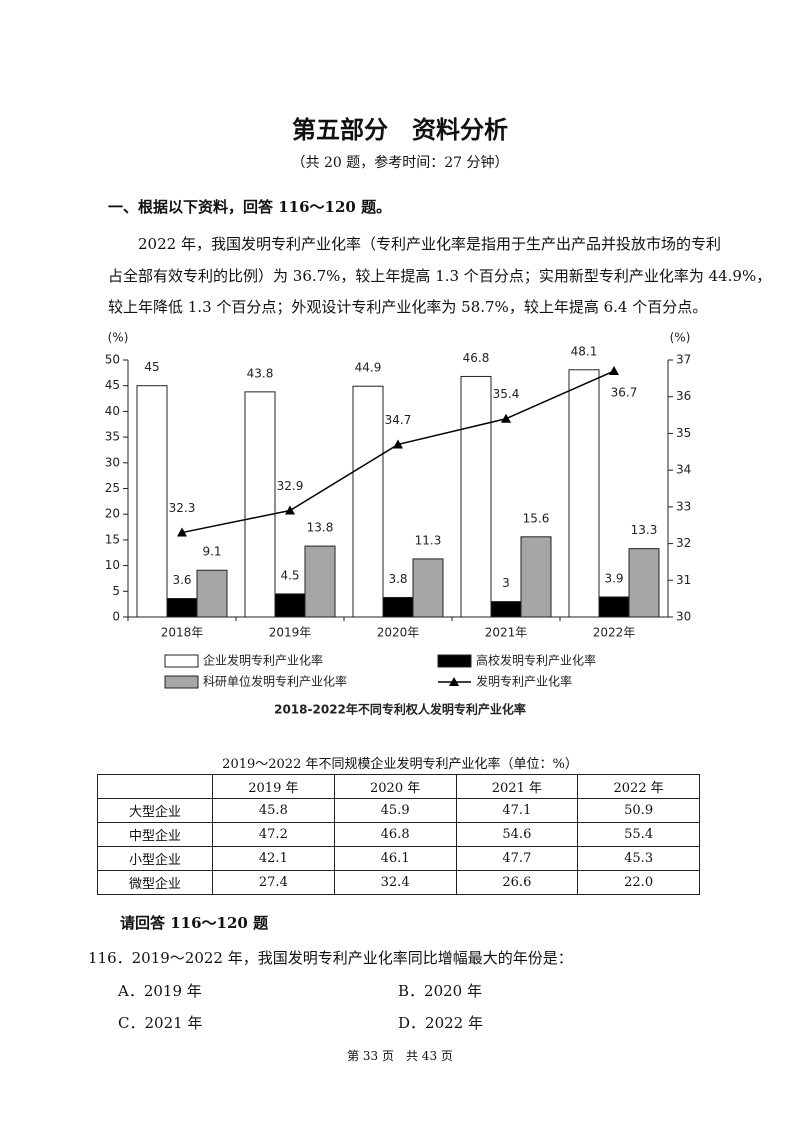 The width and height of the screenshot is (800, 1124). What do you see at coordinates (275, 681) in the screenshot?
I see `legend-label: 科研单位发明专利产业化率` at bounding box center [275, 681].